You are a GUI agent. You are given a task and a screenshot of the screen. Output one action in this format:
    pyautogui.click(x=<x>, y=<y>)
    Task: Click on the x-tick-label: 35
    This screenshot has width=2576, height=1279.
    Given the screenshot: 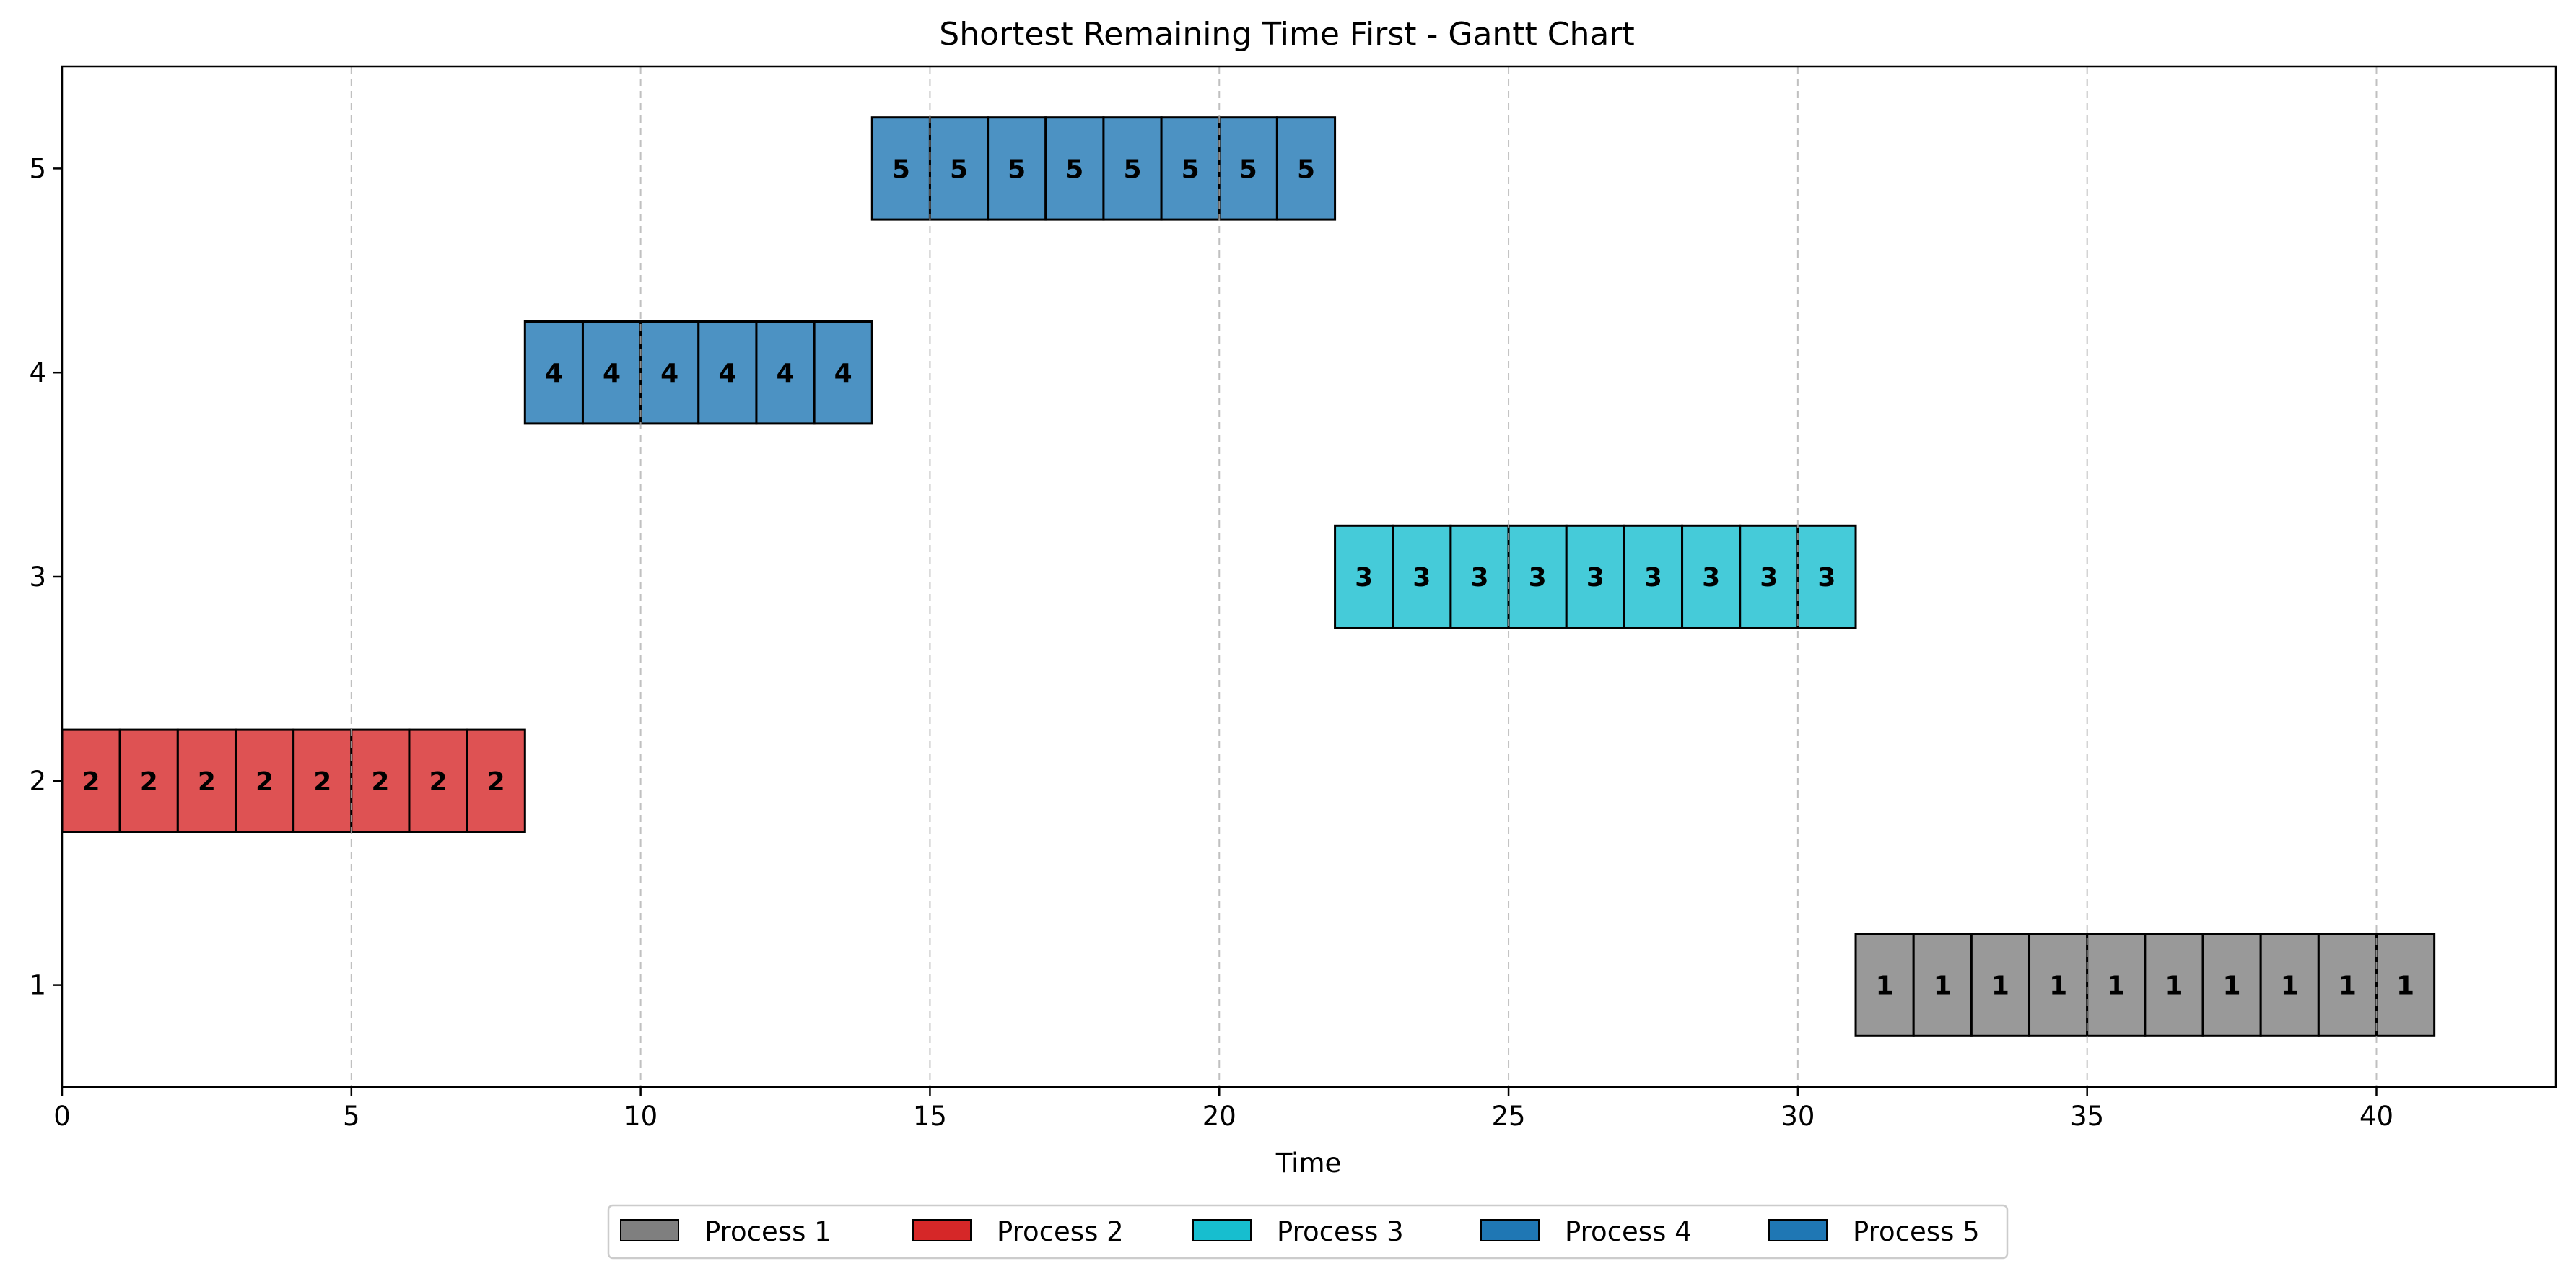 What is the action you would take?
    pyautogui.click(x=2087, y=1116)
    